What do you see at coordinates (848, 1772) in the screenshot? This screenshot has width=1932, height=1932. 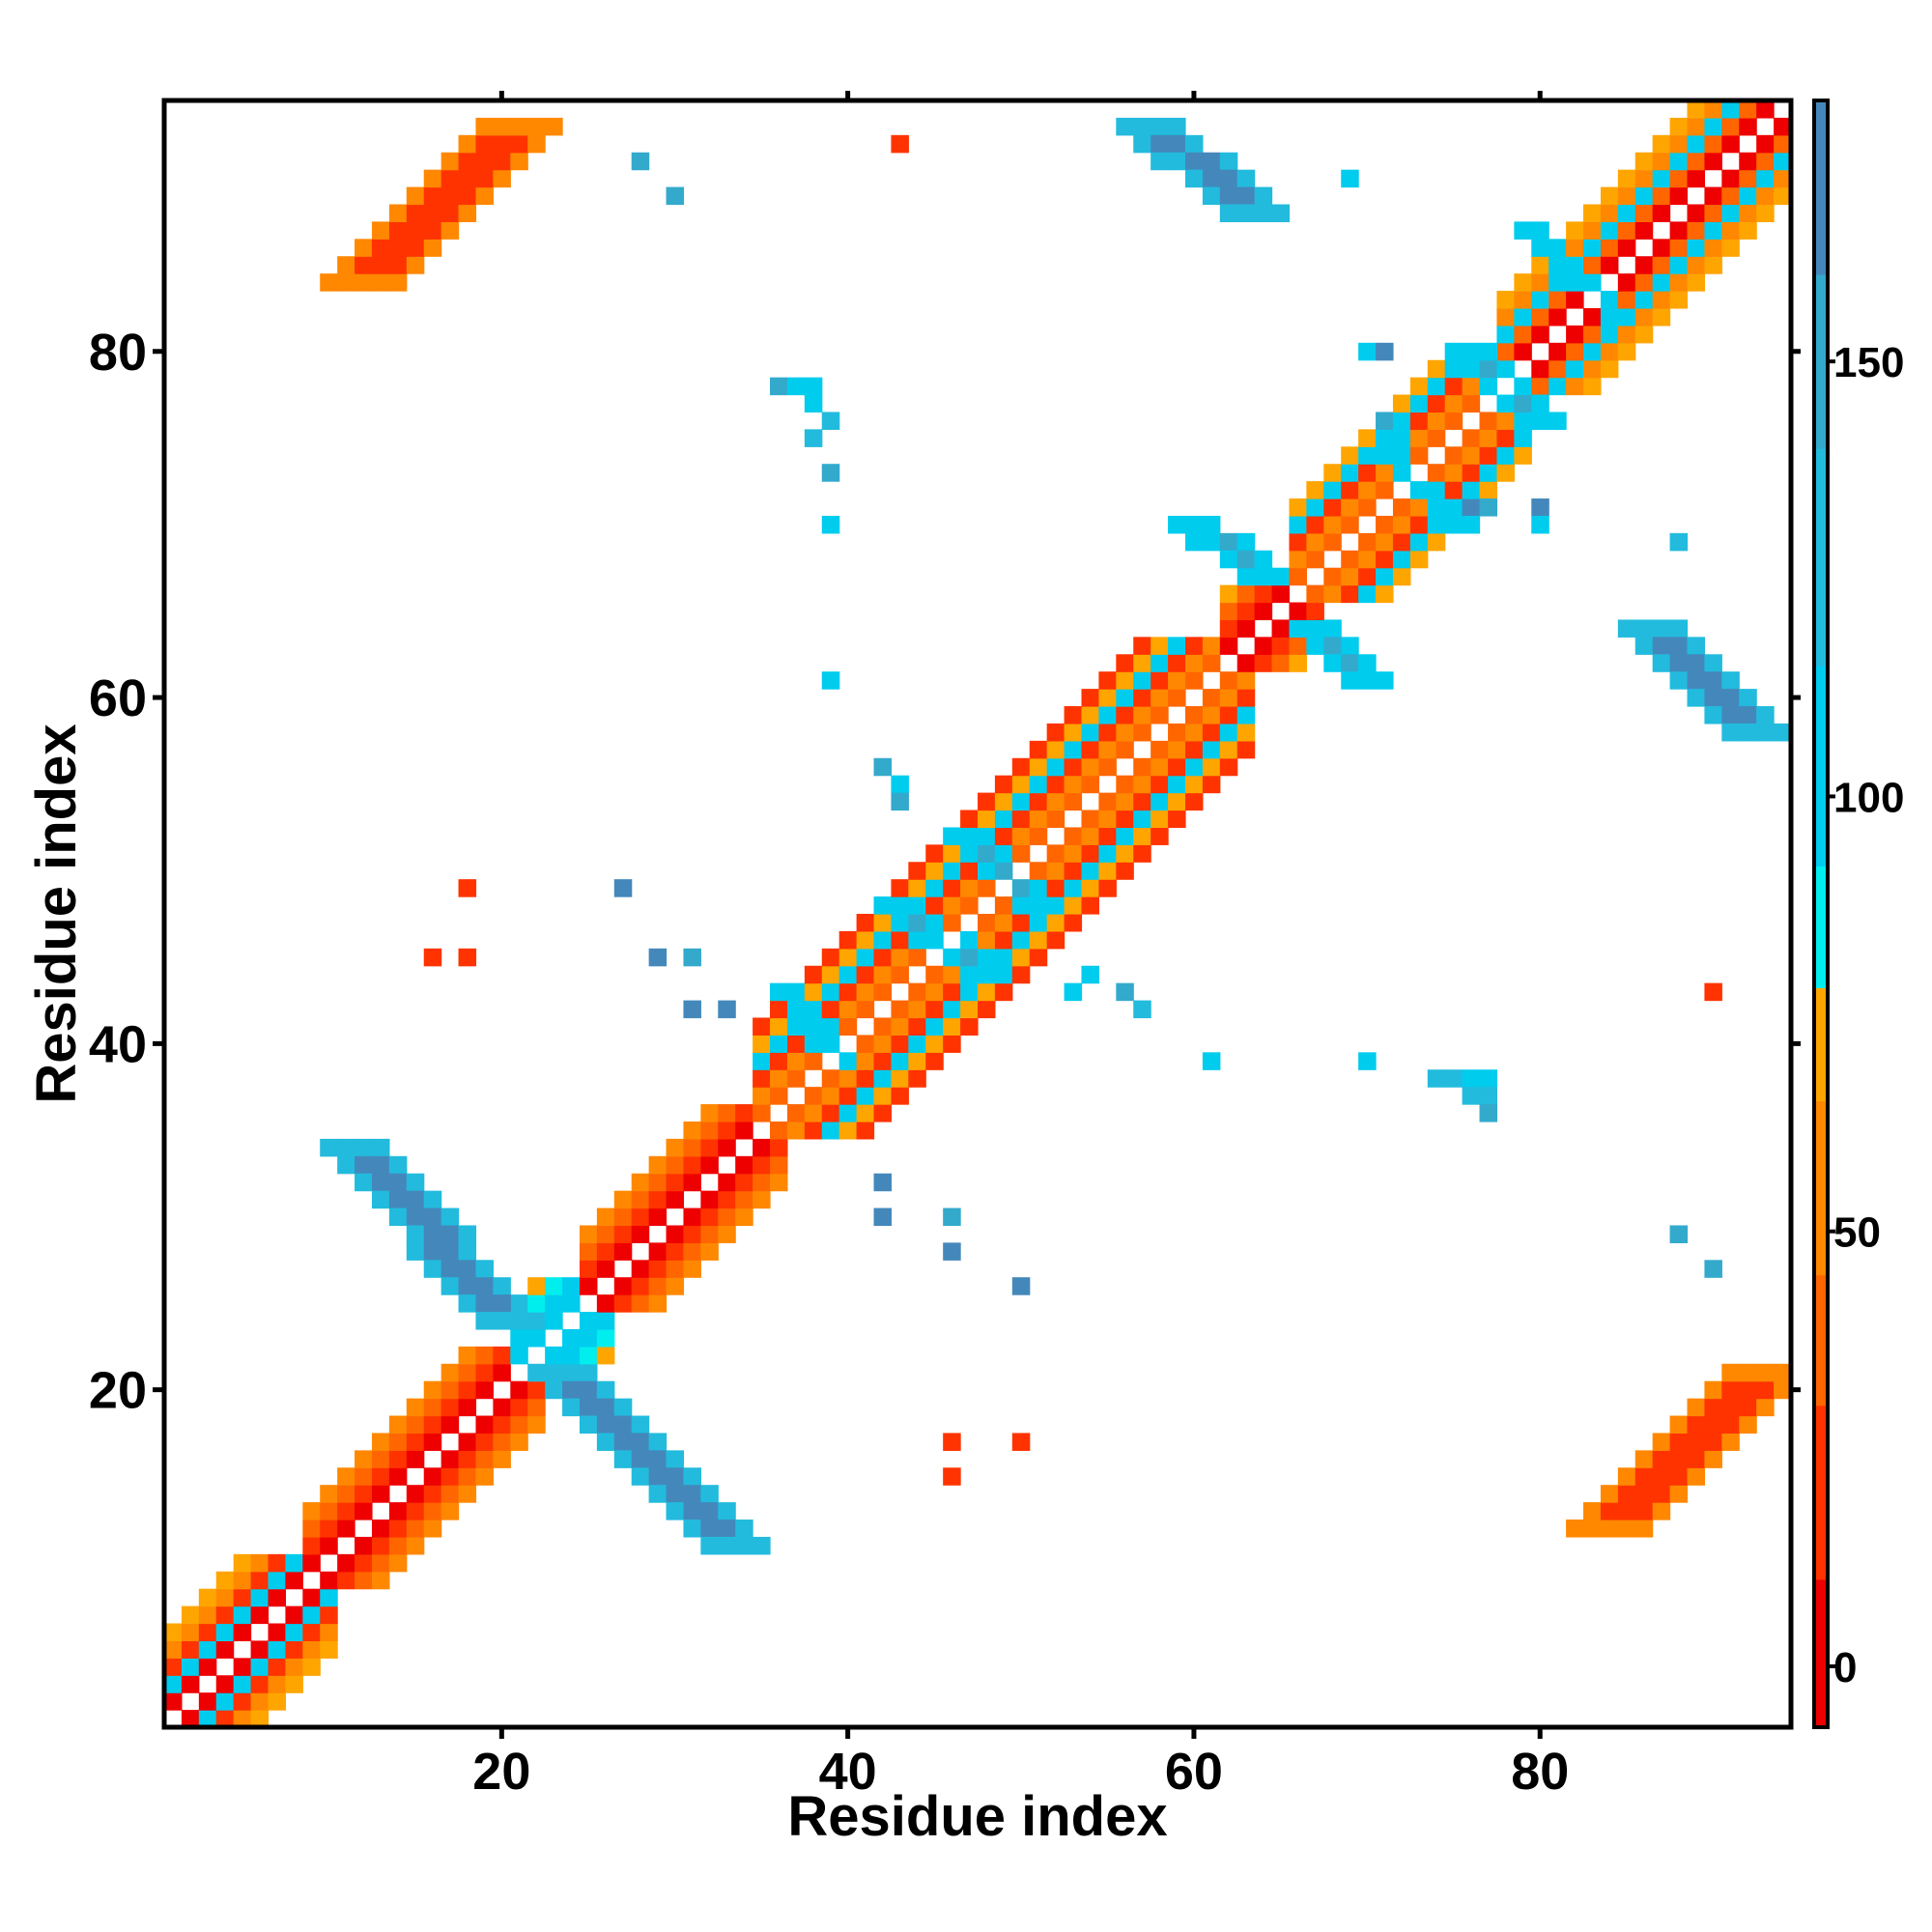 I see `x-tick-label: 40` at bounding box center [848, 1772].